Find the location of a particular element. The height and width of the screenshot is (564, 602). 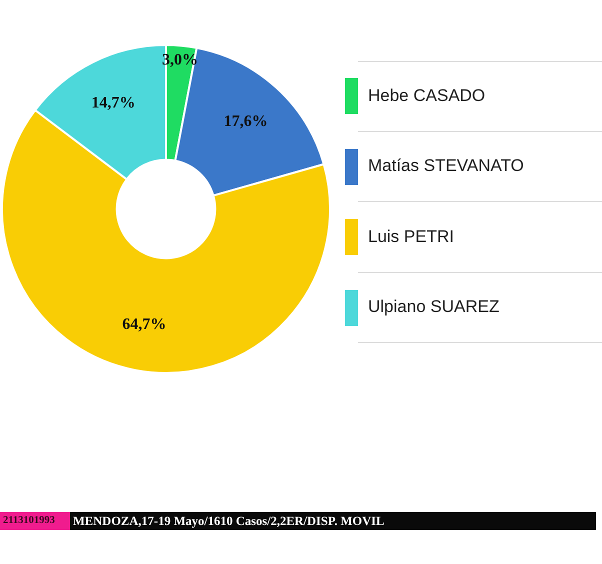

data-label: 17,6% is located at coordinates (246, 121).